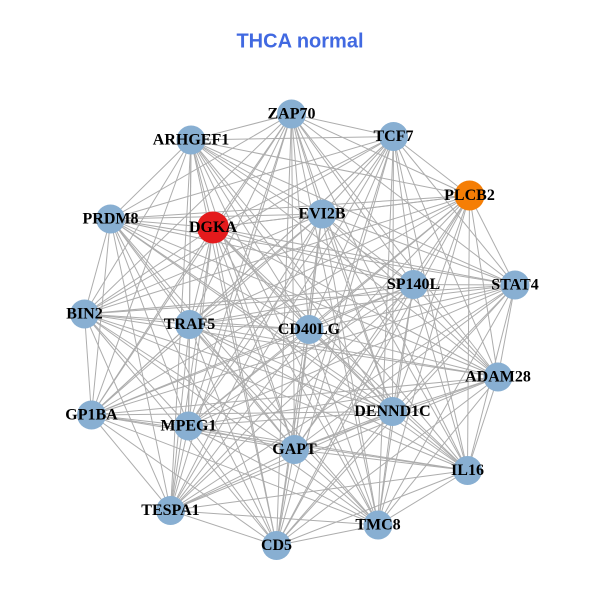 The width and height of the screenshot is (600, 600). I want to click on svg-text: ZAP70, so click(292, 114).